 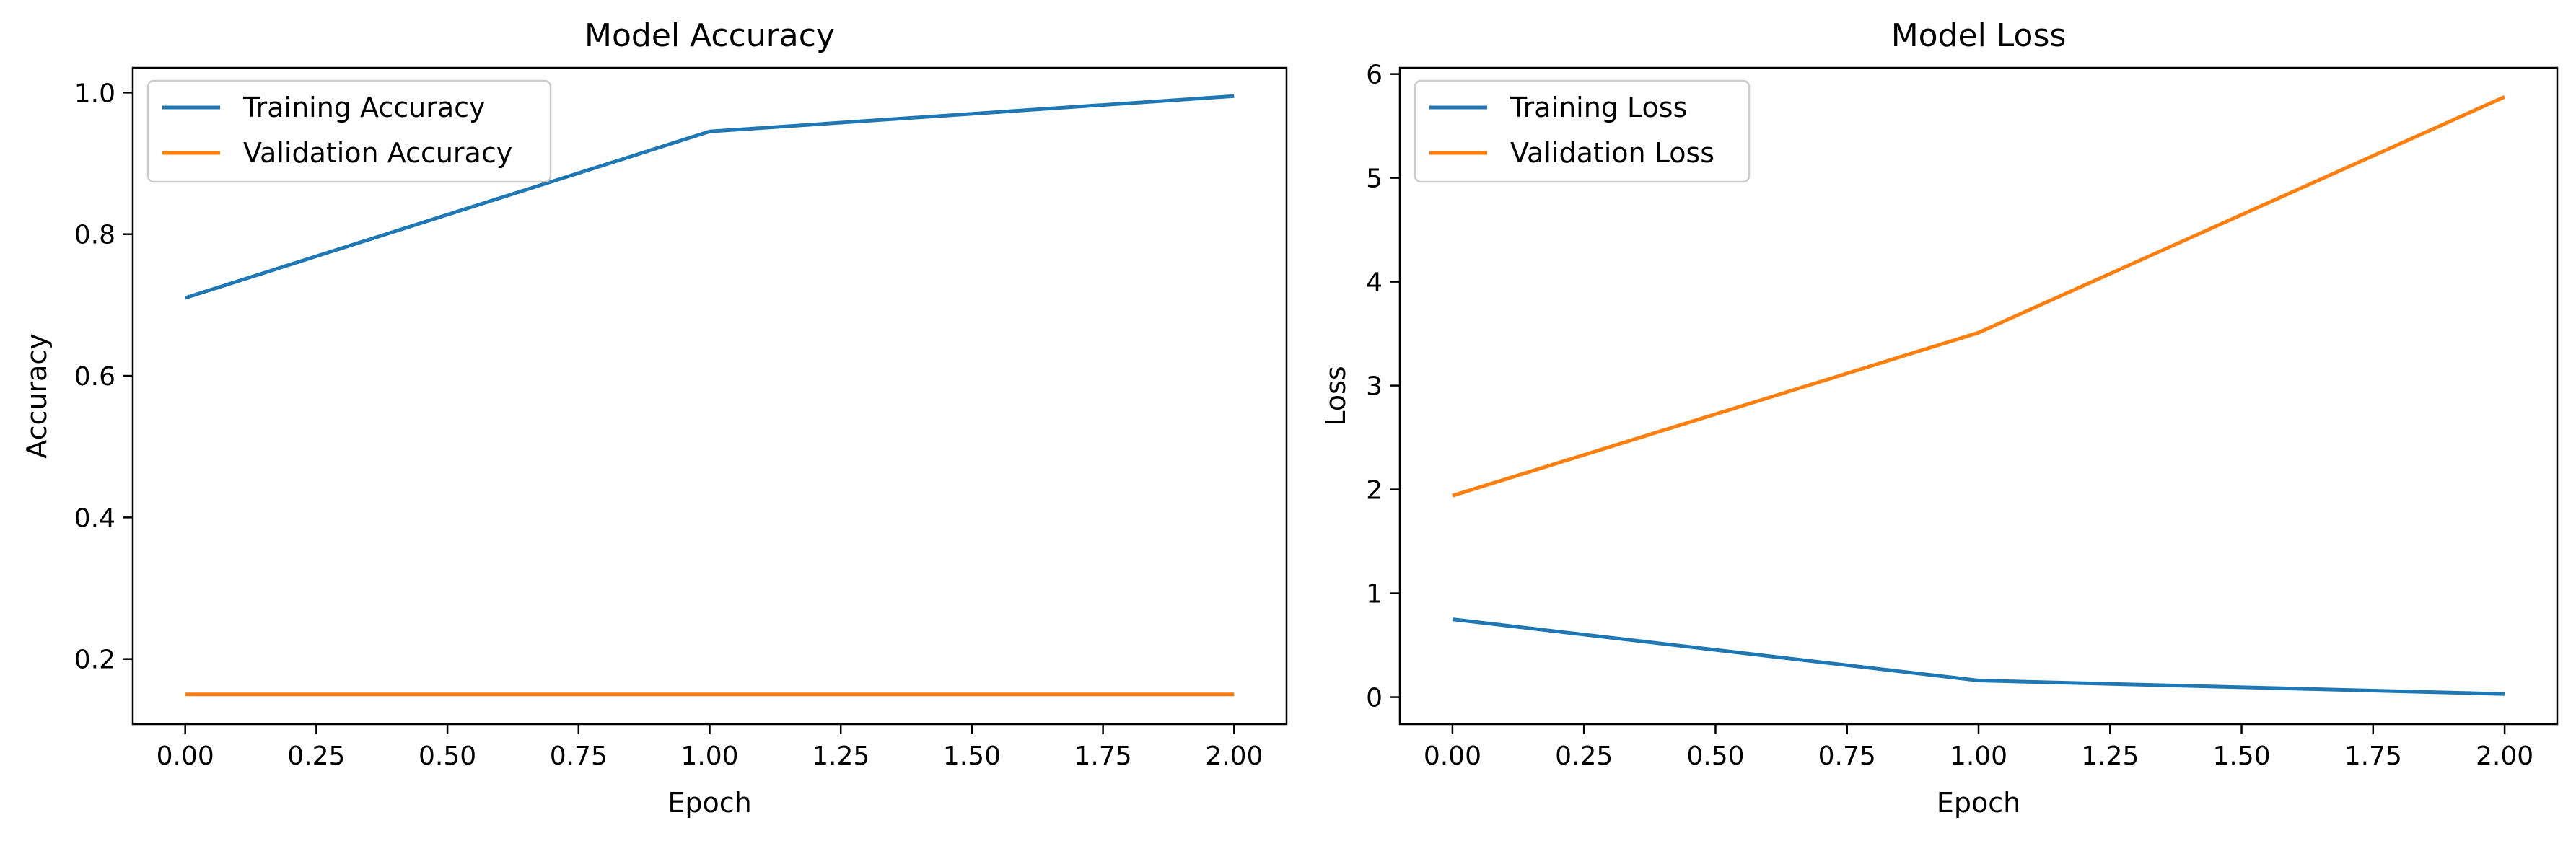 I want to click on y-tick-label: 0.4, so click(x=94, y=518).